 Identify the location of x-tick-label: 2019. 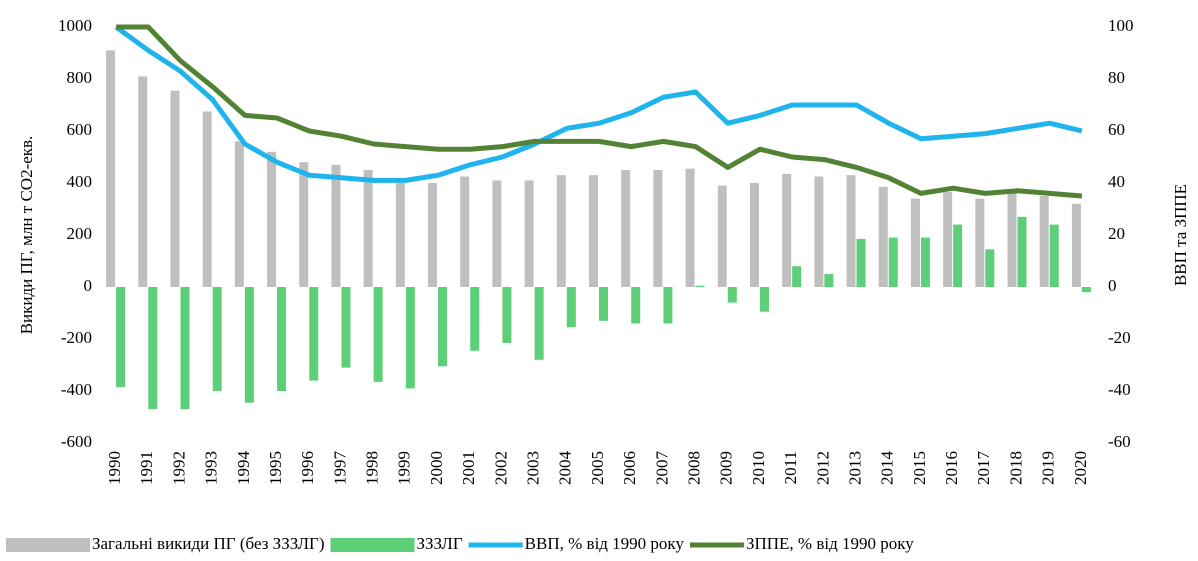
(1048, 468).